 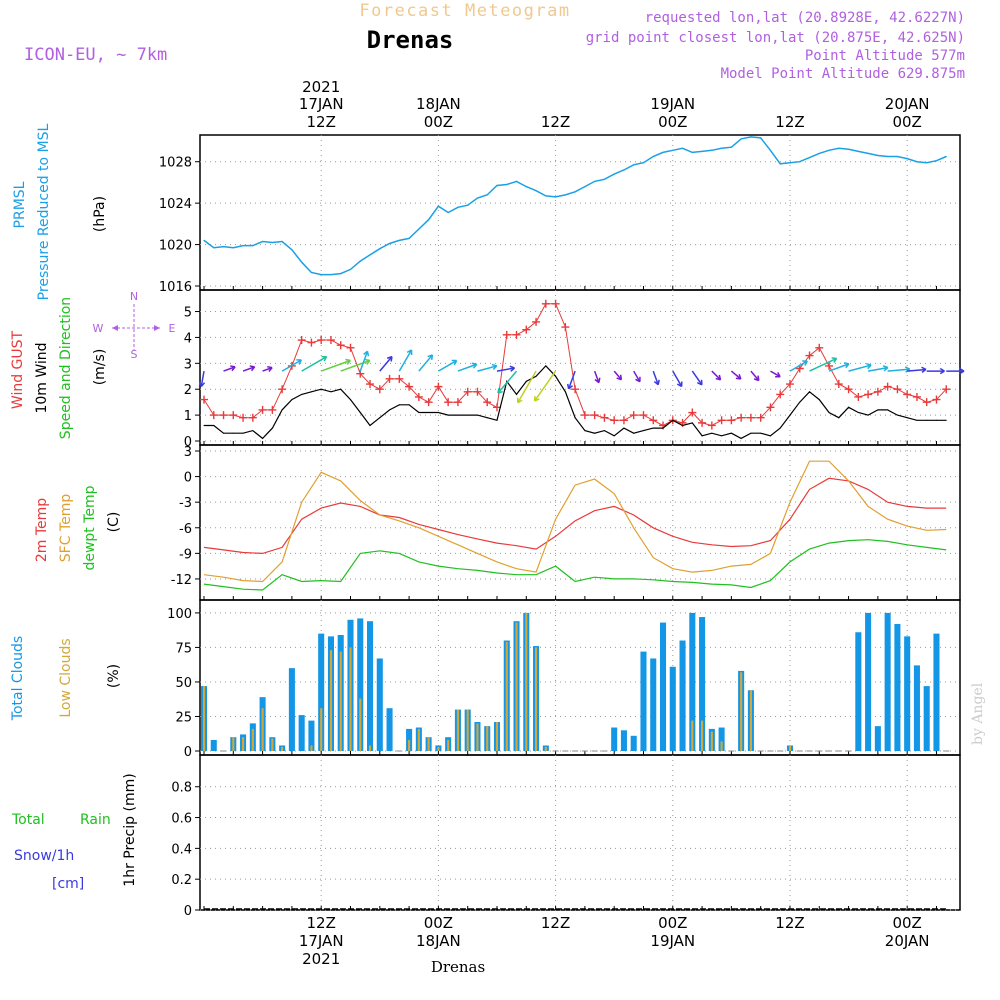 What do you see at coordinates (438, 104) in the screenshot?
I see `top-date-label: 18JAN` at bounding box center [438, 104].